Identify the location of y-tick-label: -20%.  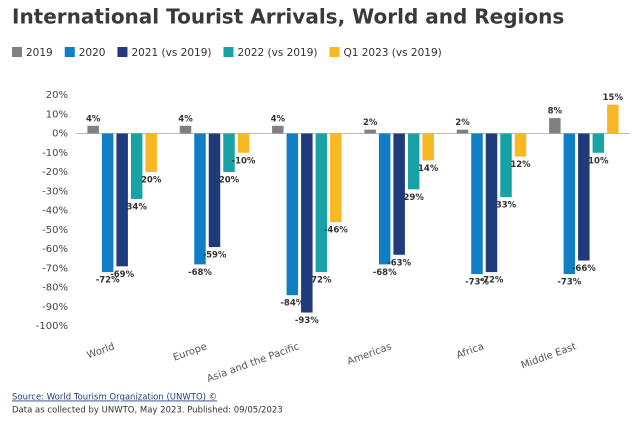
(55, 172).